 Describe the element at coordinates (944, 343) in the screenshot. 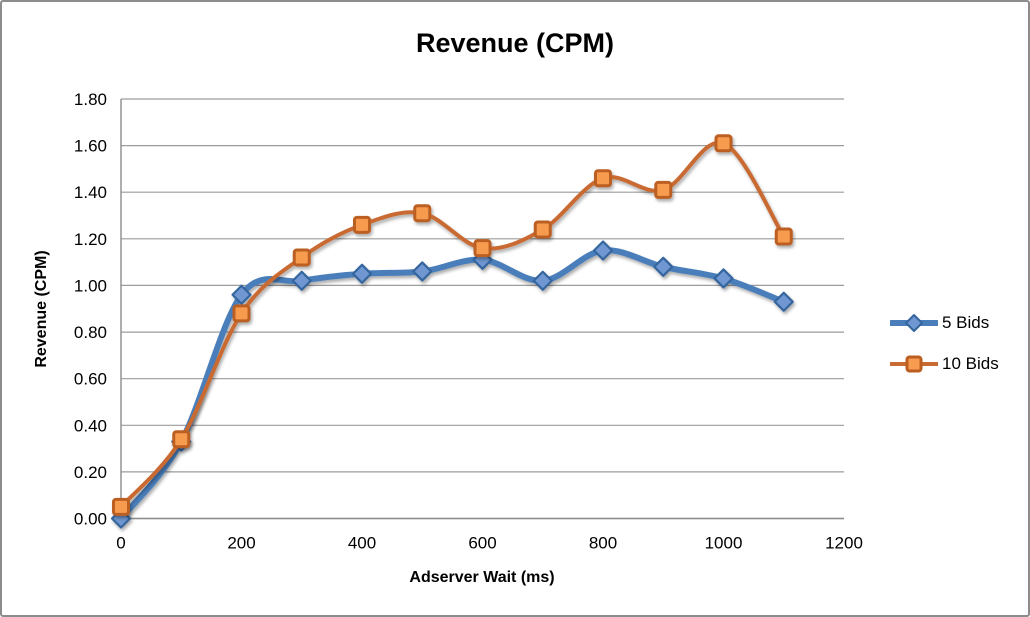

I see `legend: 5 Bids 10 Bids` at that location.